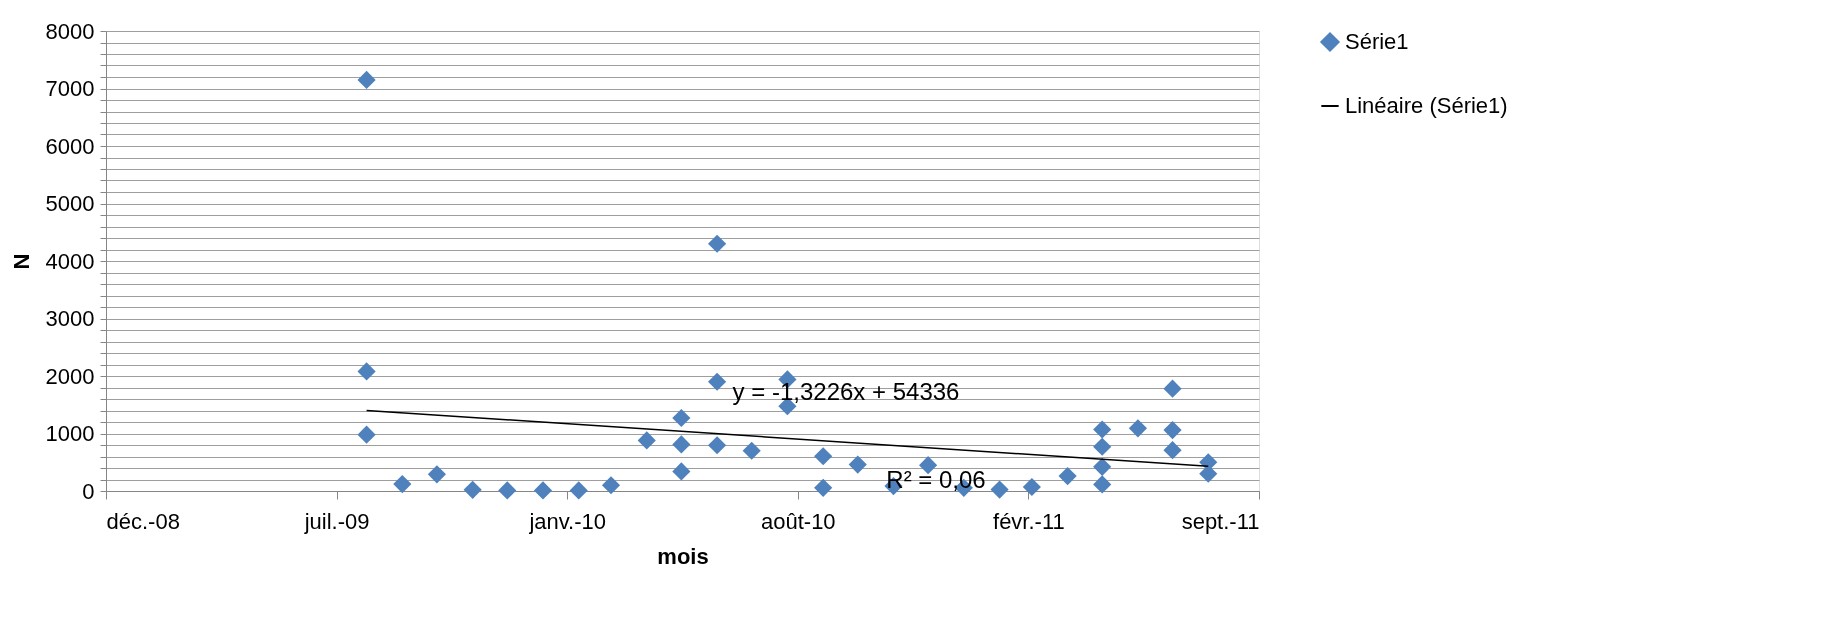 This screenshot has height=629, width=1842. What do you see at coordinates (798, 521) in the screenshot?
I see `x-tick-label: août-10` at bounding box center [798, 521].